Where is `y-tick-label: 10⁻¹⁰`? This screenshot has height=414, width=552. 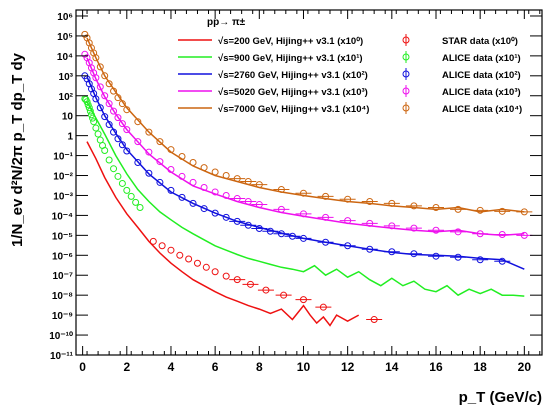
y-tick-label: 10⁻¹⁰ is located at coordinates (61, 336).